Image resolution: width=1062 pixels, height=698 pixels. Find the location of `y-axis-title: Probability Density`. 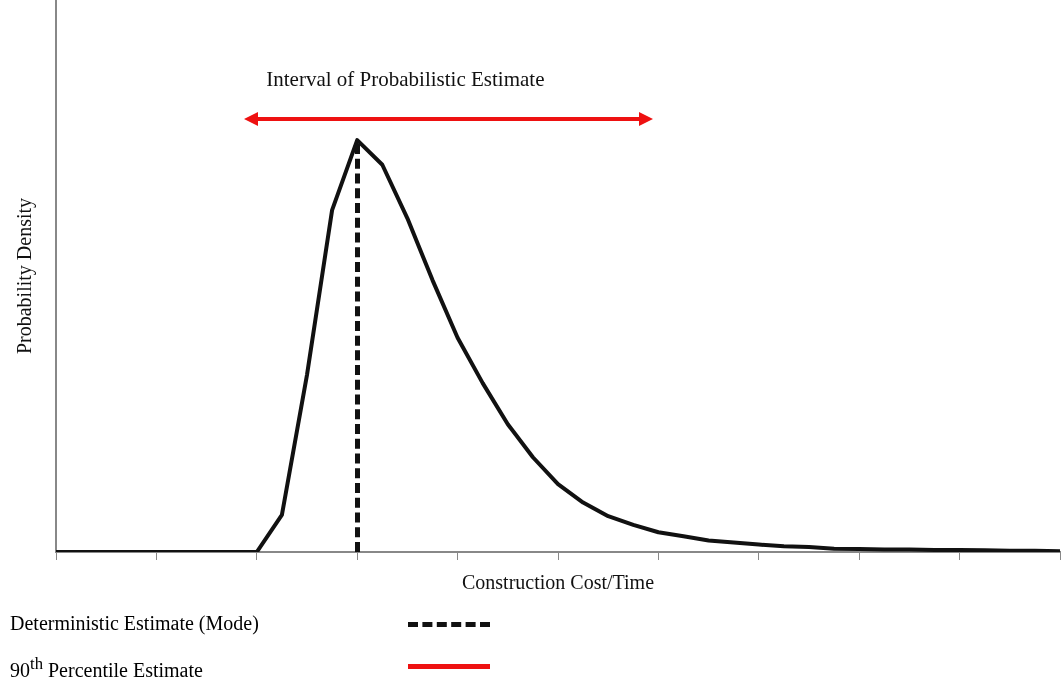

y-axis-title: Probability Density is located at coordinates (25, 276).